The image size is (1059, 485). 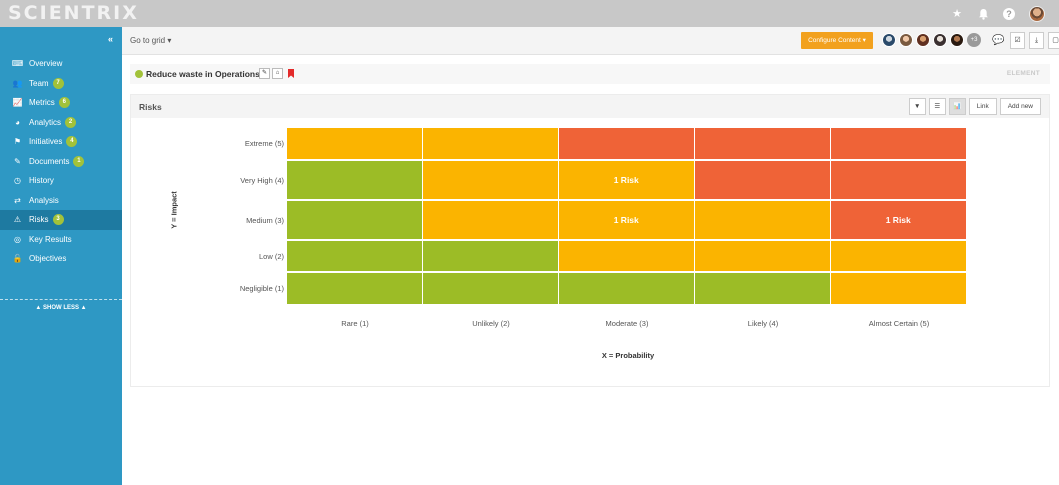 What do you see at coordinates (72, 142) in the screenshot?
I see `count-badge: 4` at bounding box center [72, 142].